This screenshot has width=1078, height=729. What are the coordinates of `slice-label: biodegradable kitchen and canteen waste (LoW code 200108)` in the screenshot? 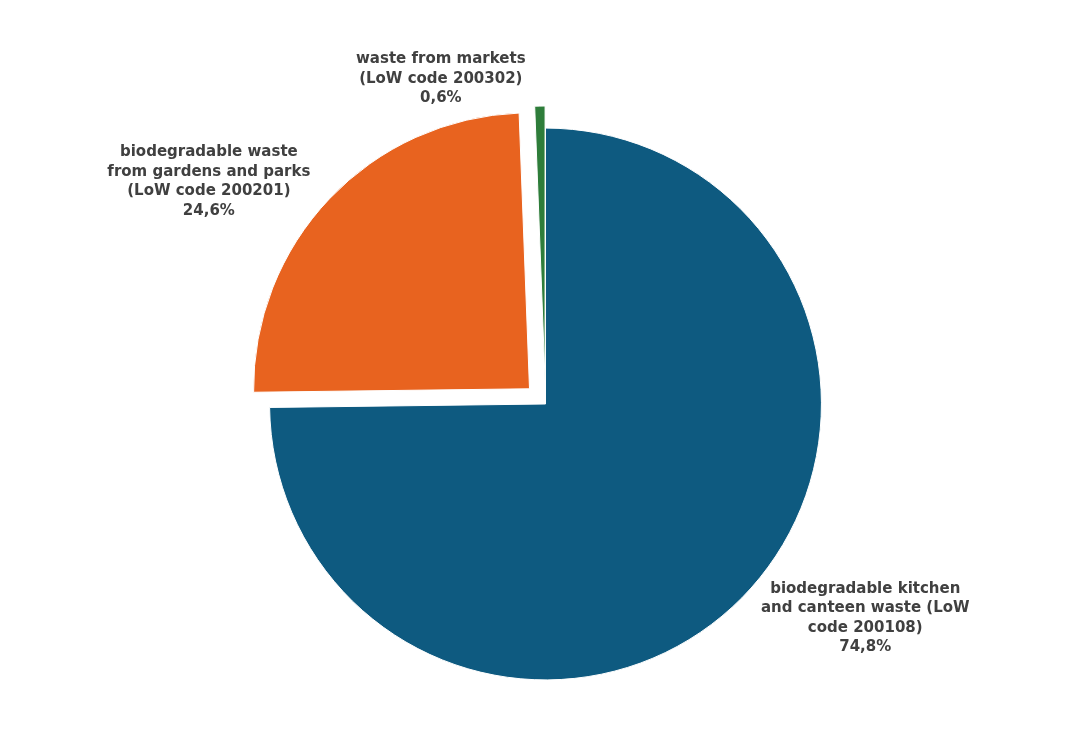 It's located at (865, 607).